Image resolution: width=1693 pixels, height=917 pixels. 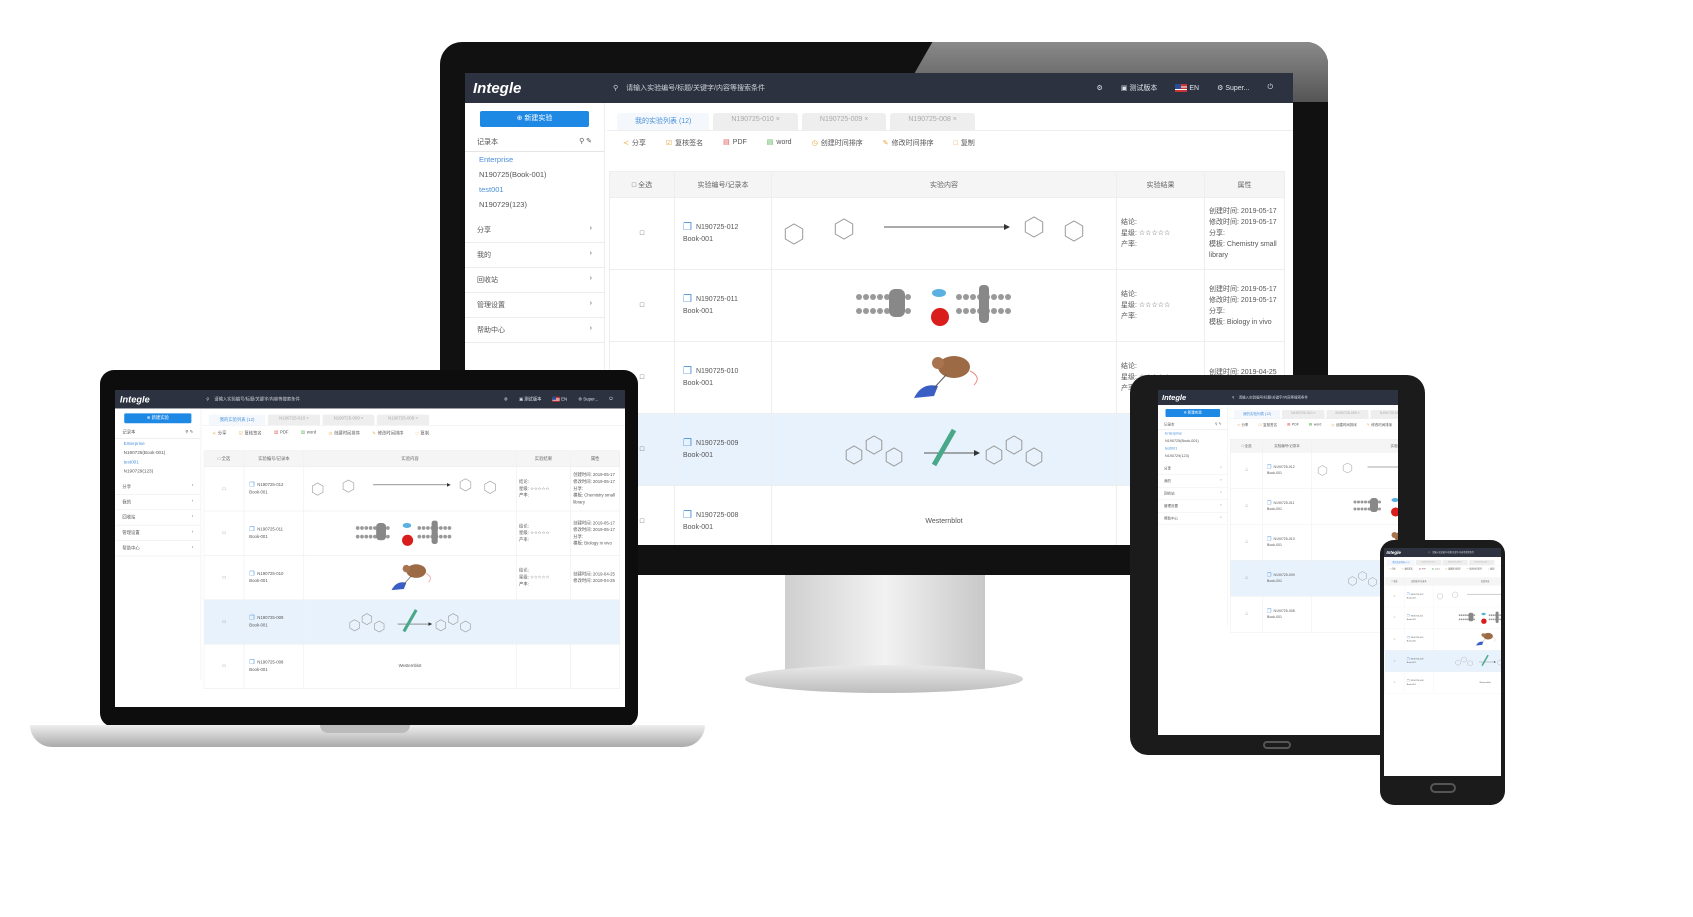 What do you see at coordinates (1139, 88) in the screenshot?
I see `version-label: ▣ 测试版本` at bounding box center [1139, 88].